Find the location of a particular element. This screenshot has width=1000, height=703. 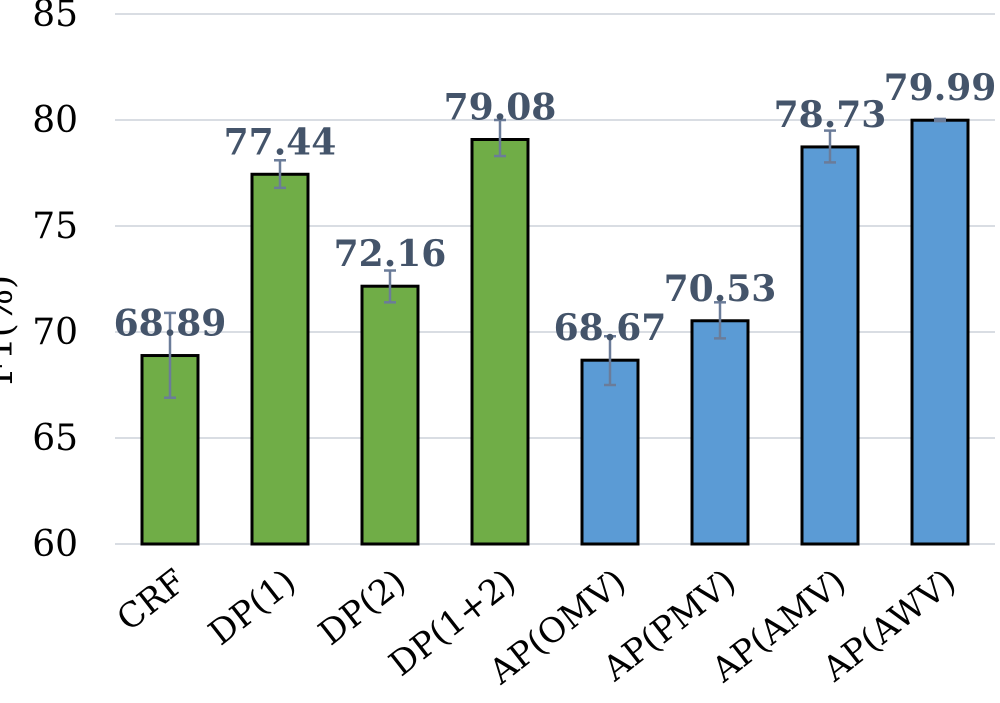

y-tick-label: 60 is located at coordinates (55, 544).